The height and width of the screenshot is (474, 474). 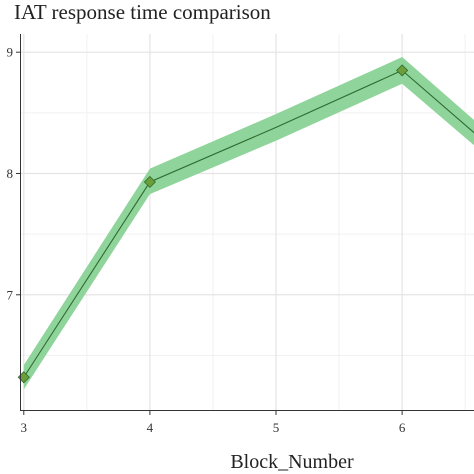 I want to click on chart-title: IAT response time comparison, so click(x=142, y=12).